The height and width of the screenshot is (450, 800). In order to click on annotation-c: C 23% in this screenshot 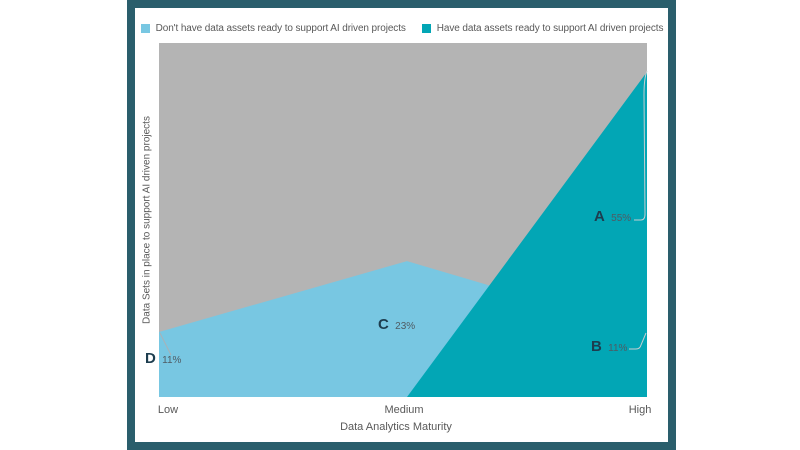, I will do `click(396, 324)`.